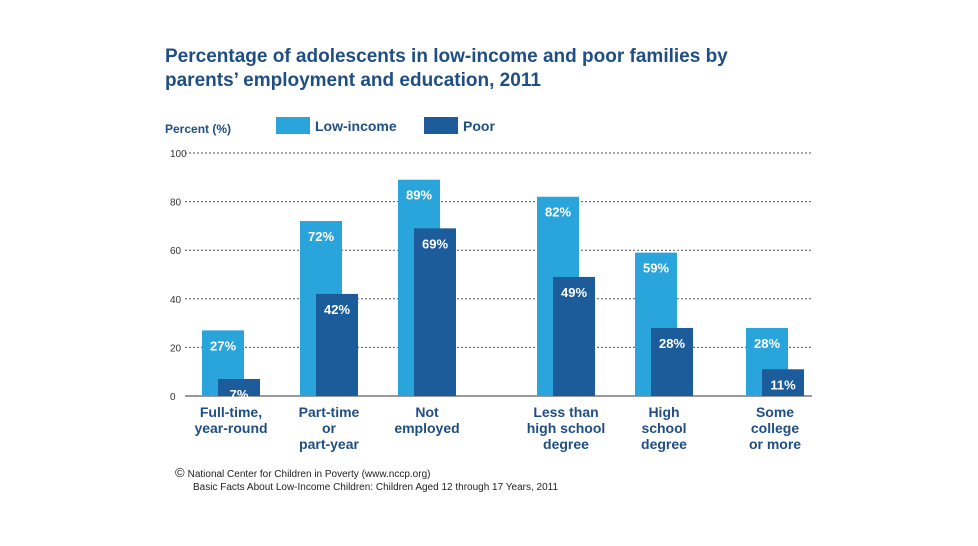 This screenshot has height=546, width=978. What do you see at coordinates (565, 412) in the screenshot?
I see `x-tick-label-line: Less than` at bounding box center [565, 412].